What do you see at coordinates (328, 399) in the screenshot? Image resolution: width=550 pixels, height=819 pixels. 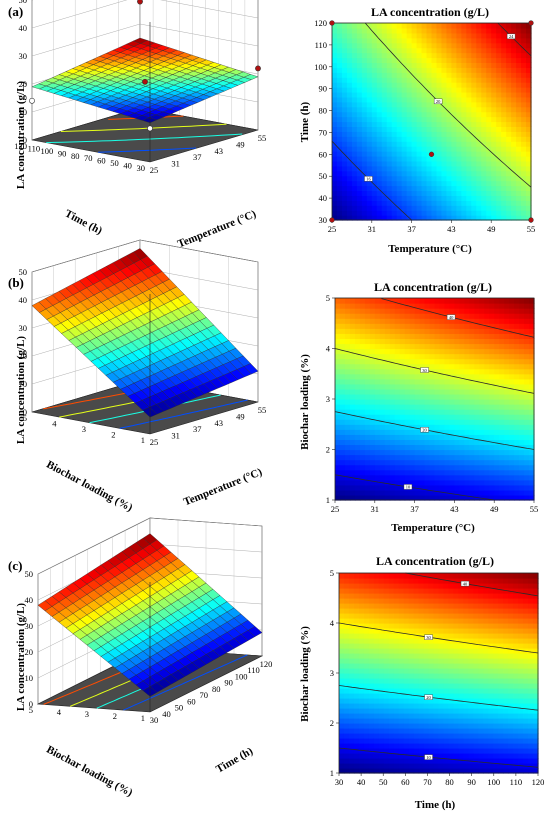 I see `y-tick-label: 3` at bounding box center [328, 399].